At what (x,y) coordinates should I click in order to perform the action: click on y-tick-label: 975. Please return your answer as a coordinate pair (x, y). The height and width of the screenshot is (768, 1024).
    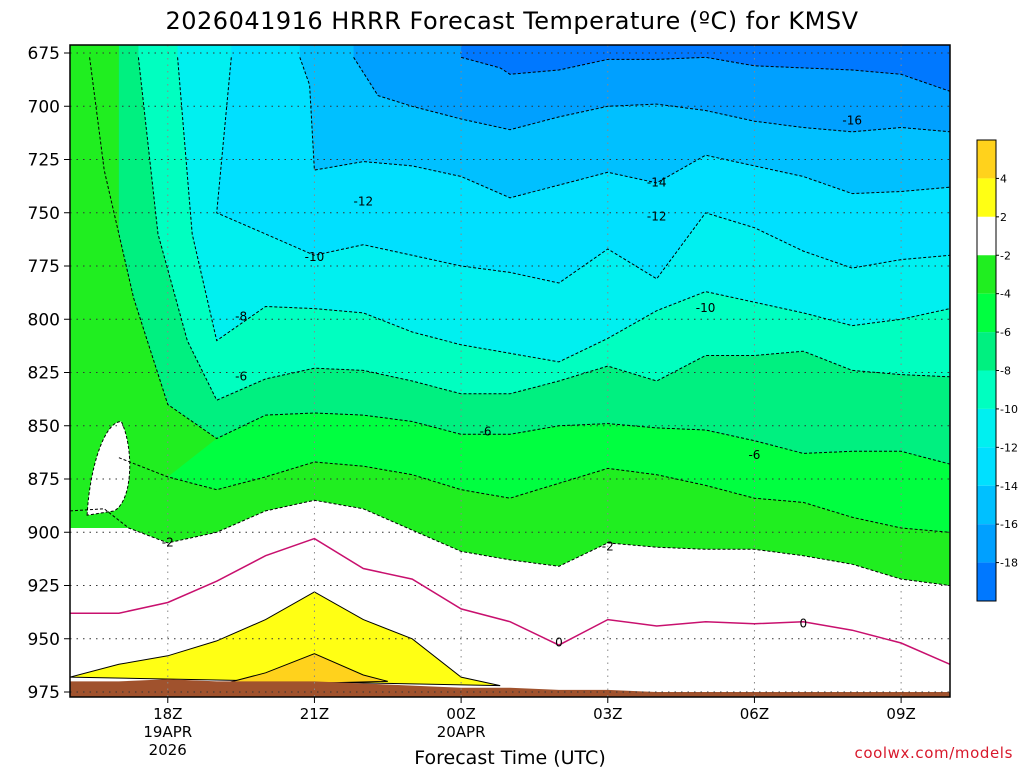
    Looking at the image, I should click on (44, 693).